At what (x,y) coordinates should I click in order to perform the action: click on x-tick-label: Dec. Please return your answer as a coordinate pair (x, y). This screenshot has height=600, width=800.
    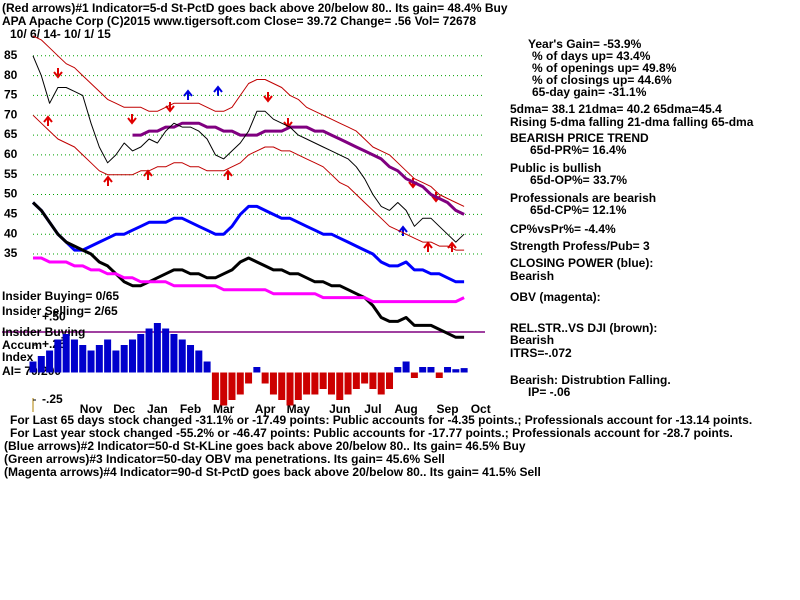
    Looking at the image, I should click on (124, 409).